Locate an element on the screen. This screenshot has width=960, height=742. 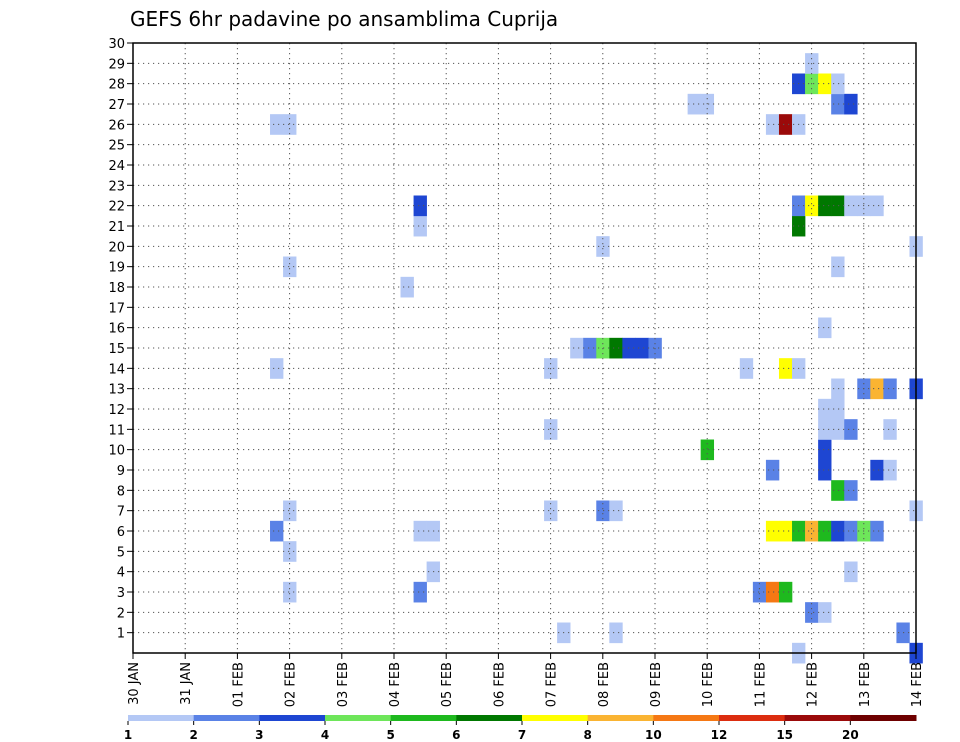
y-tick-label: 25 is located at coordinates (116, 146).